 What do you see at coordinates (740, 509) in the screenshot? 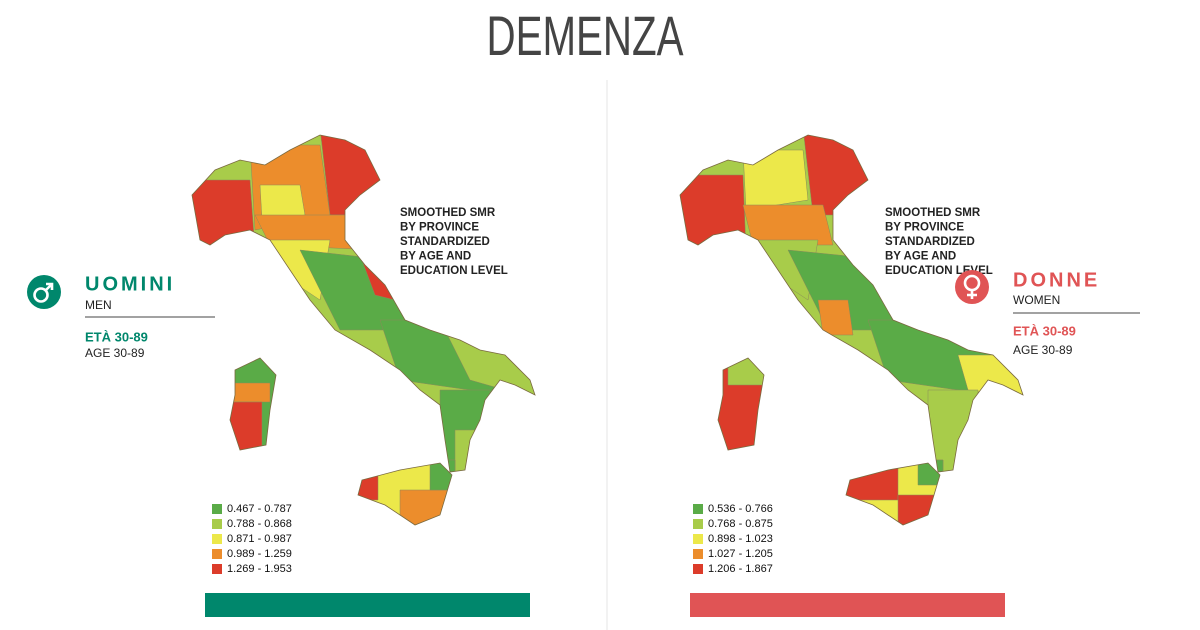
I see `legend-label: 0.536 - 0.766` at bounding box center [740, 509].